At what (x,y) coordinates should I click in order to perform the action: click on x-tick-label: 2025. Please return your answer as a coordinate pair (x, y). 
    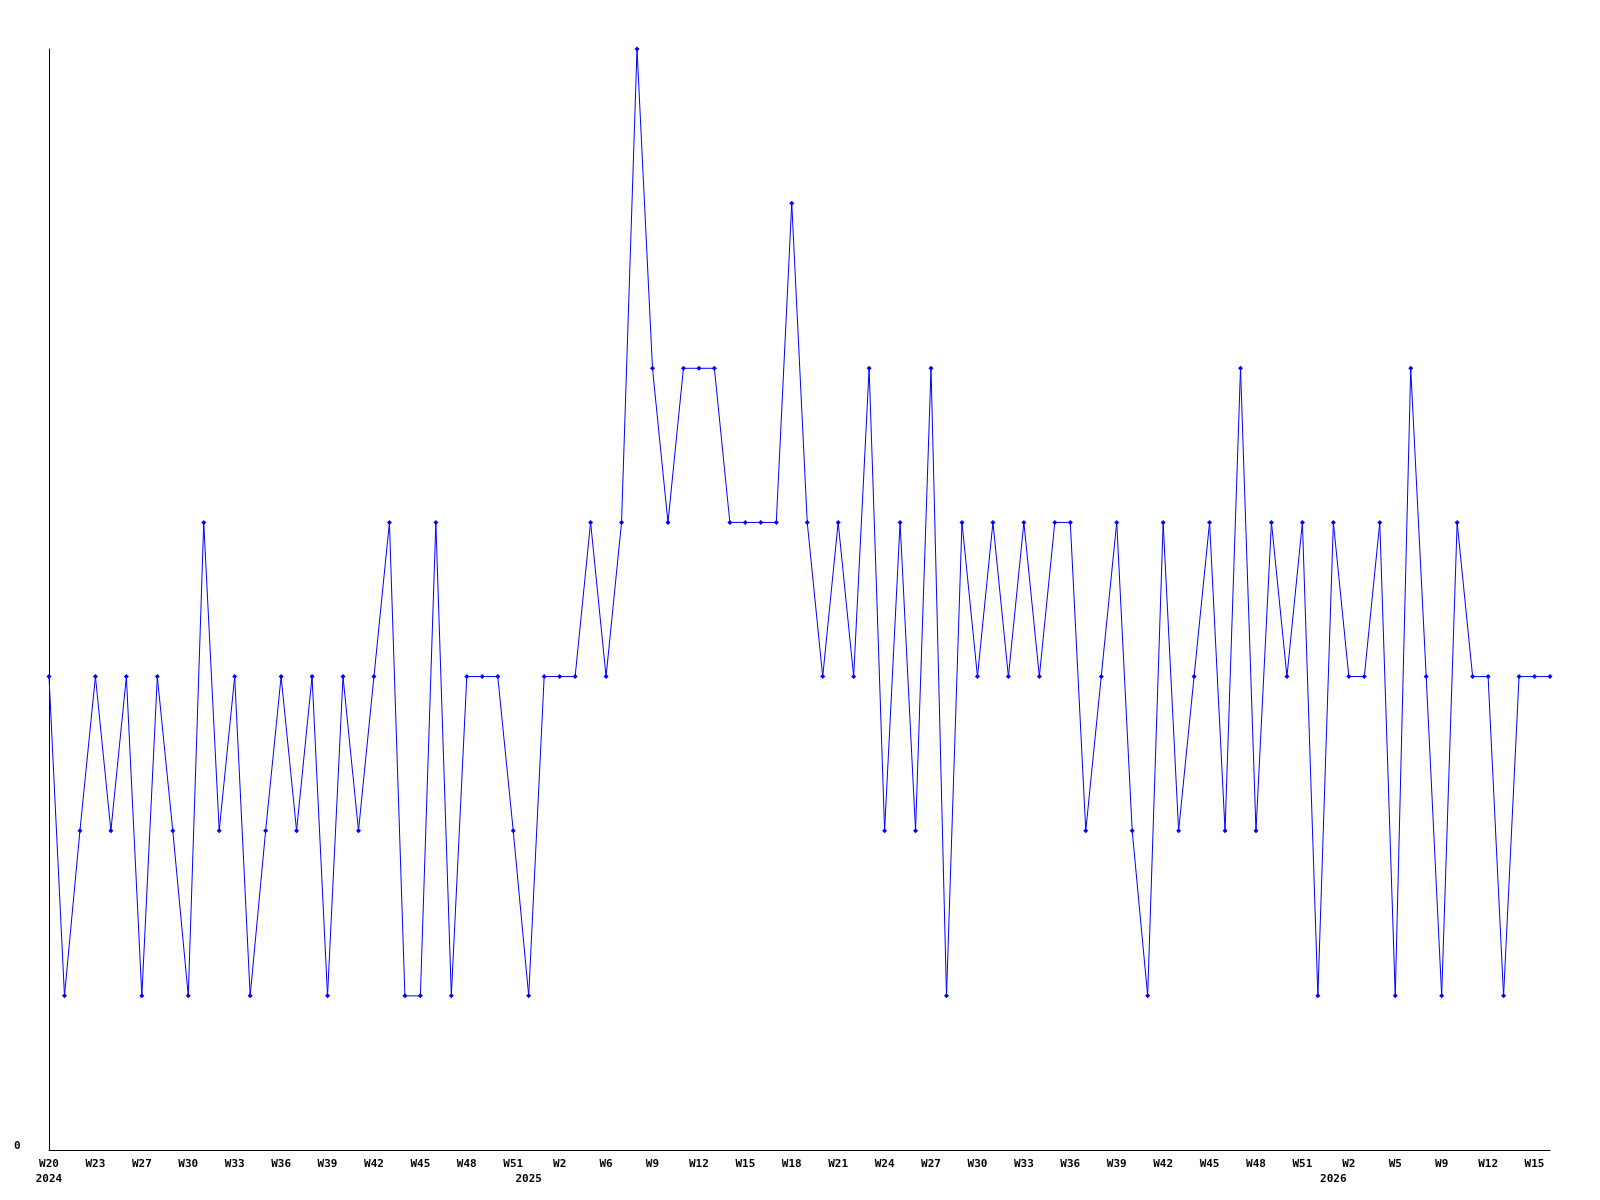
    Looking at the image, I should click on (528, 1178).